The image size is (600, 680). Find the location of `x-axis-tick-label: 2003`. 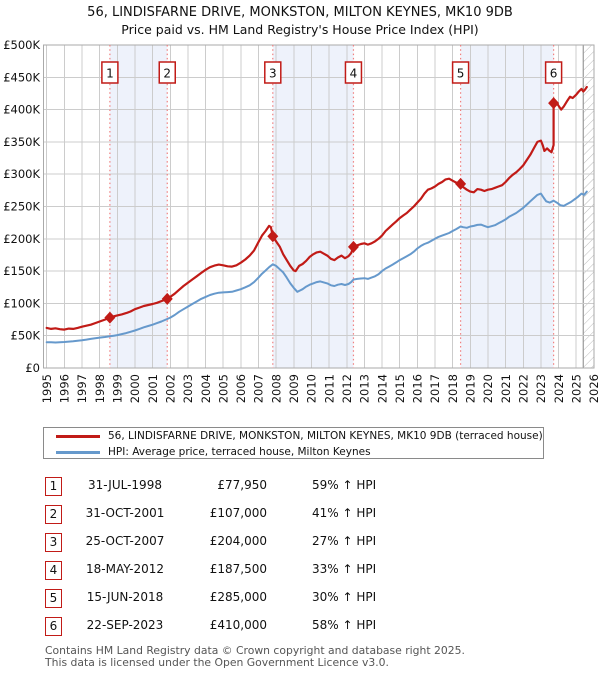

x-axis-tick-label: 2003 is located at coordinates (188, 388).